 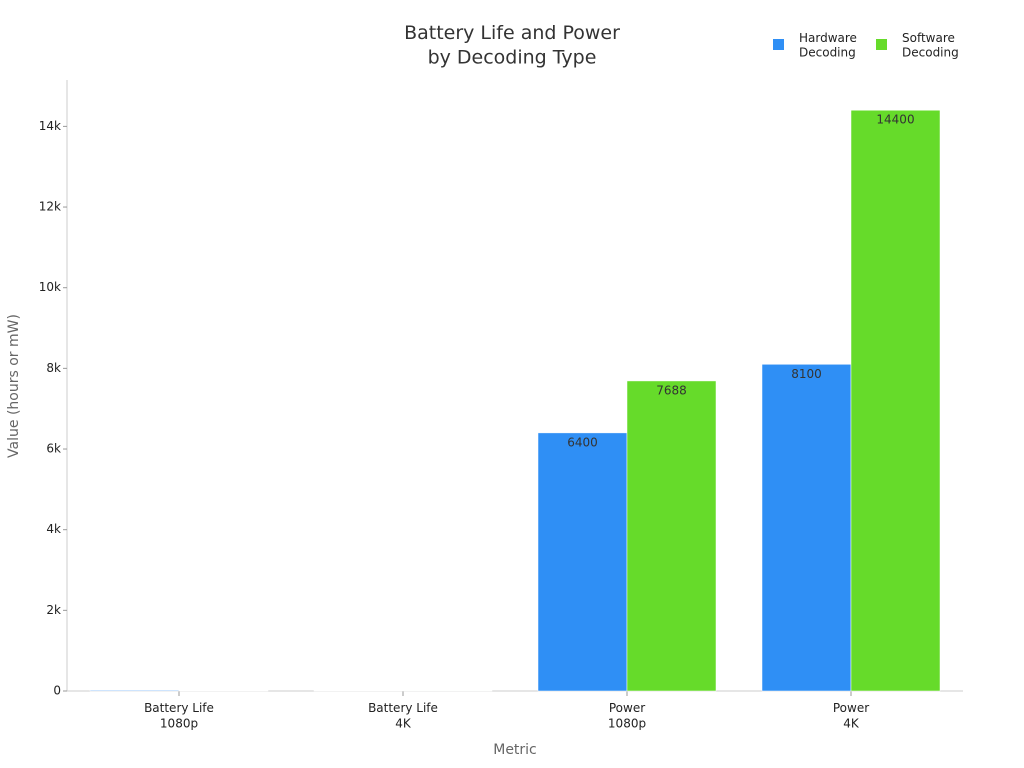 I want to click on chart-title: Battery Life and Power by Decoding Type, so click(x=512, y=45).